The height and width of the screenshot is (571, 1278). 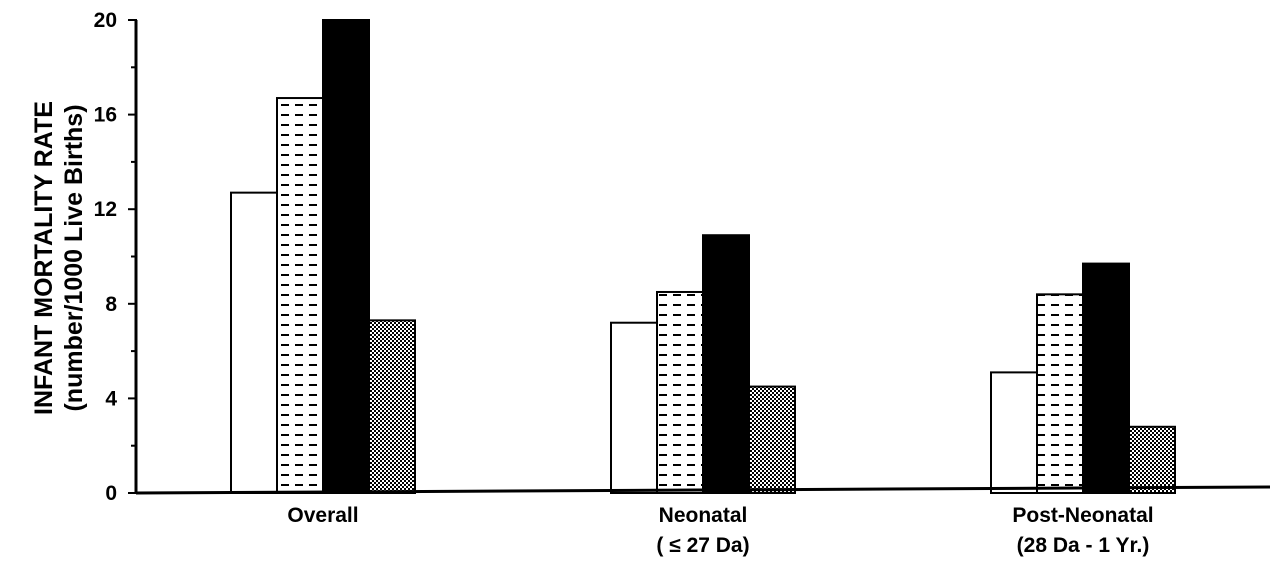 I want to click on category-label: Overall, so click(x=322, y=515).